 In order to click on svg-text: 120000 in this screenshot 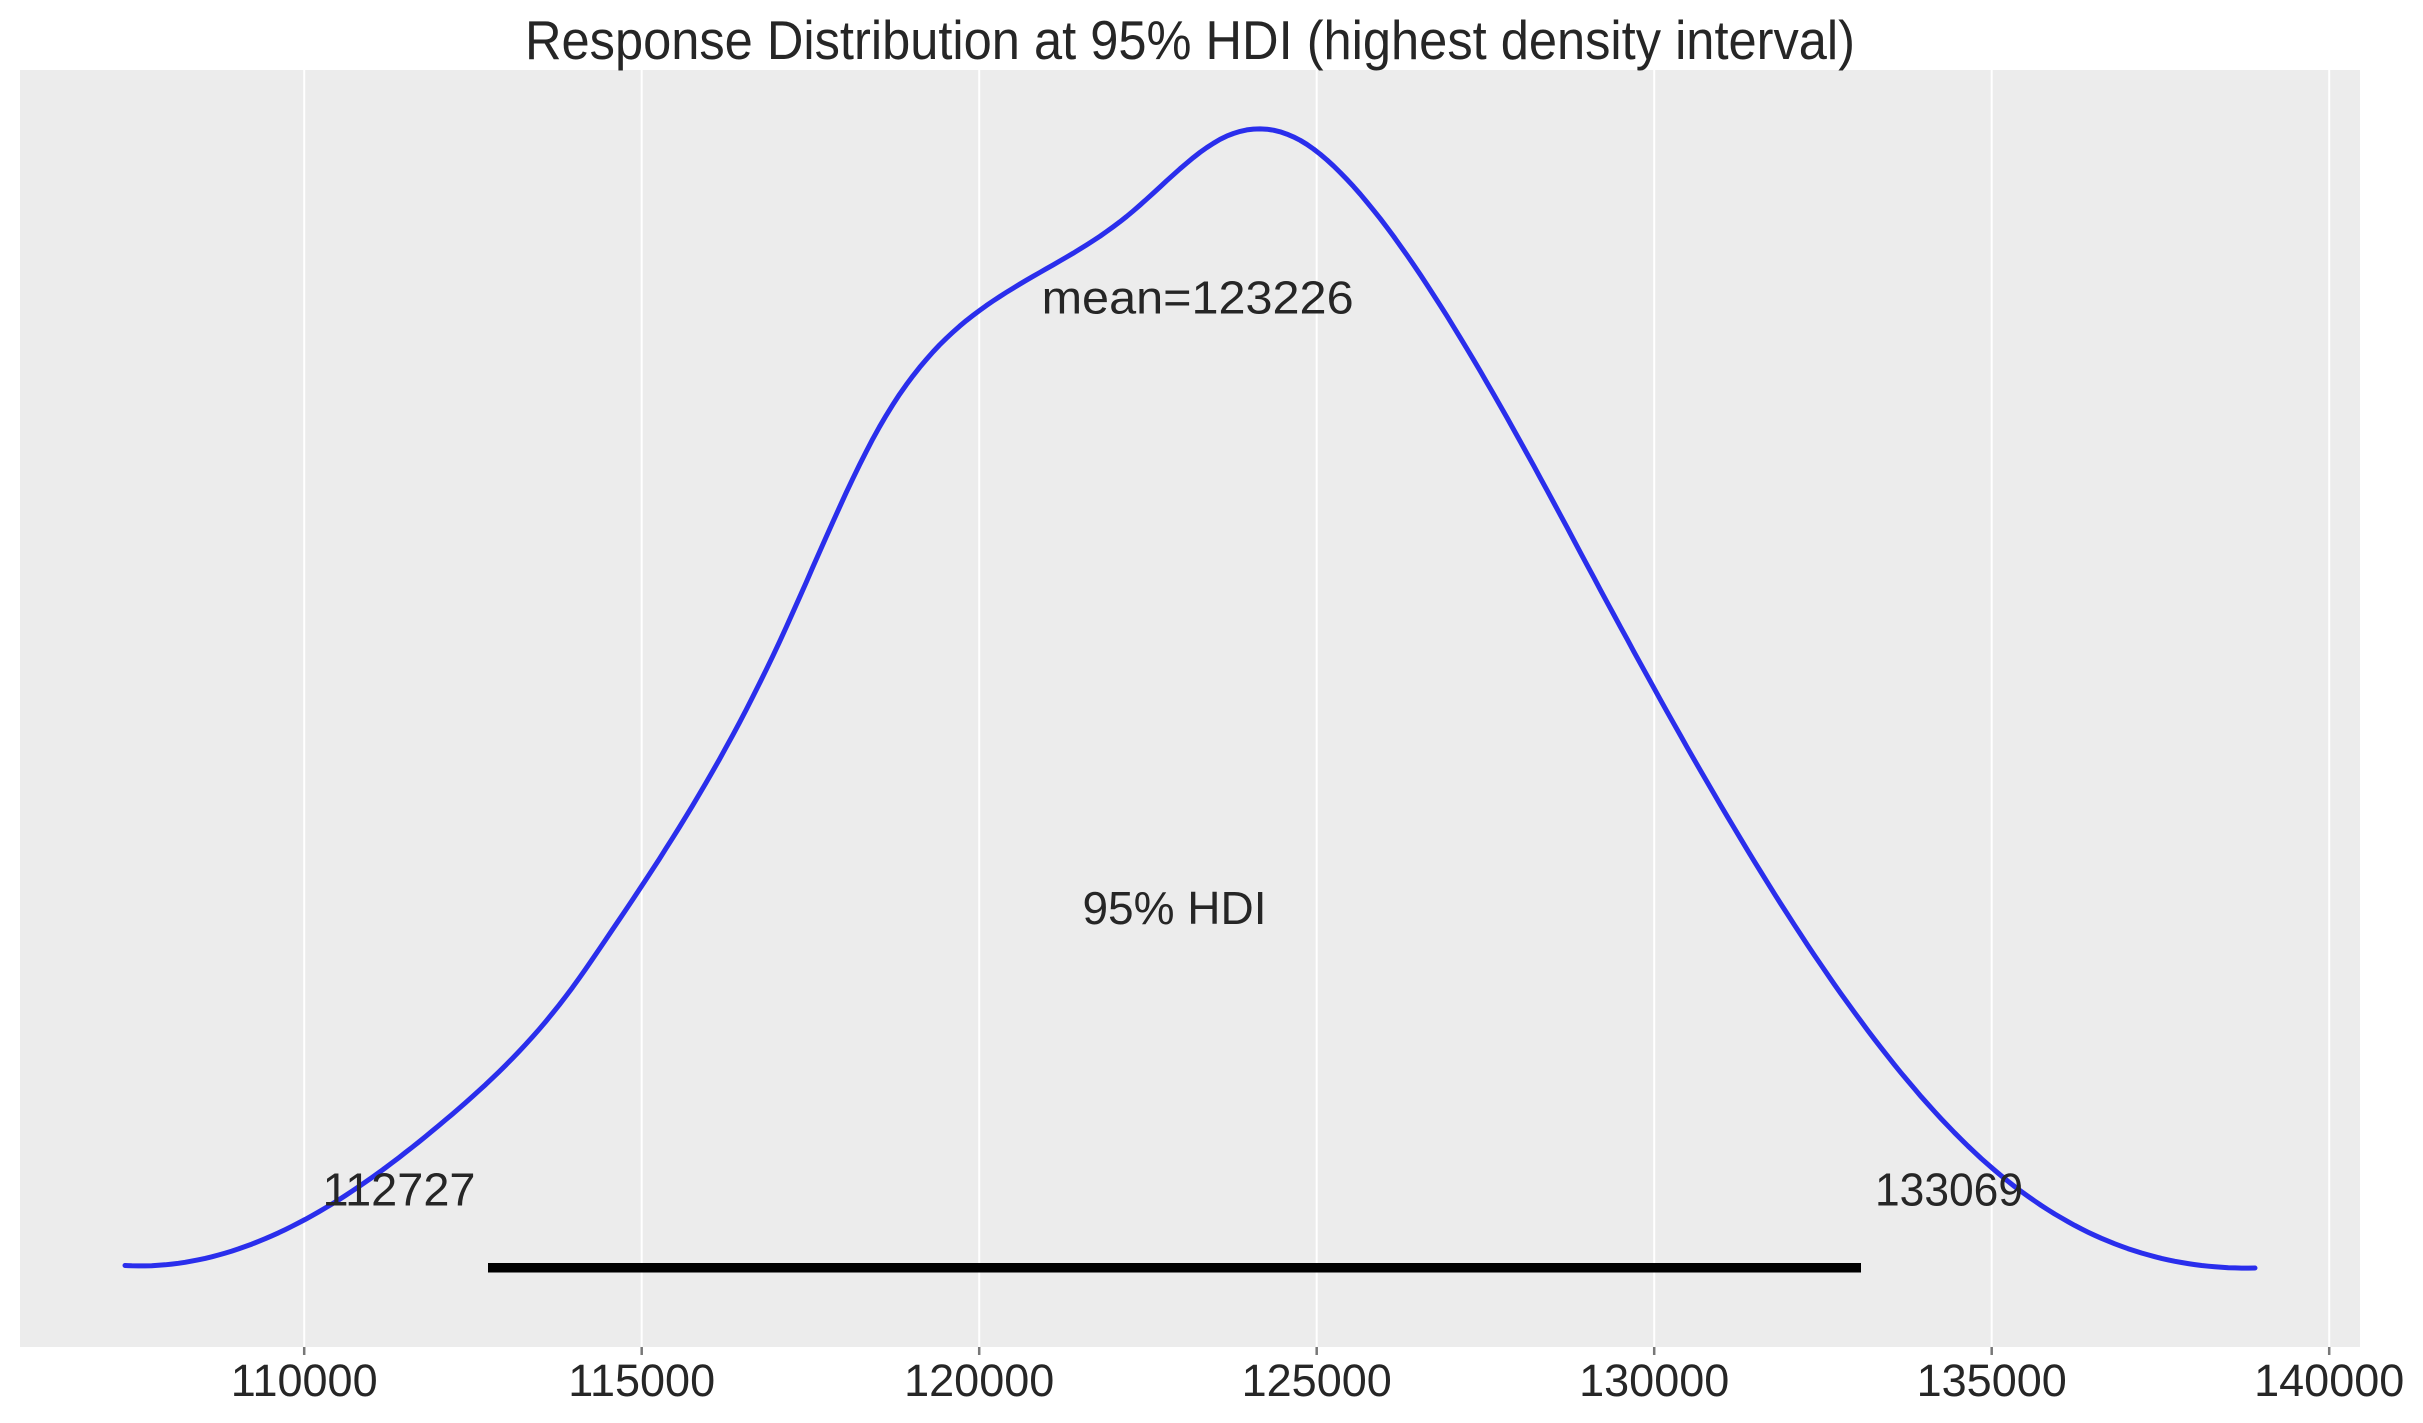, I will do `click(979, 1380)`.